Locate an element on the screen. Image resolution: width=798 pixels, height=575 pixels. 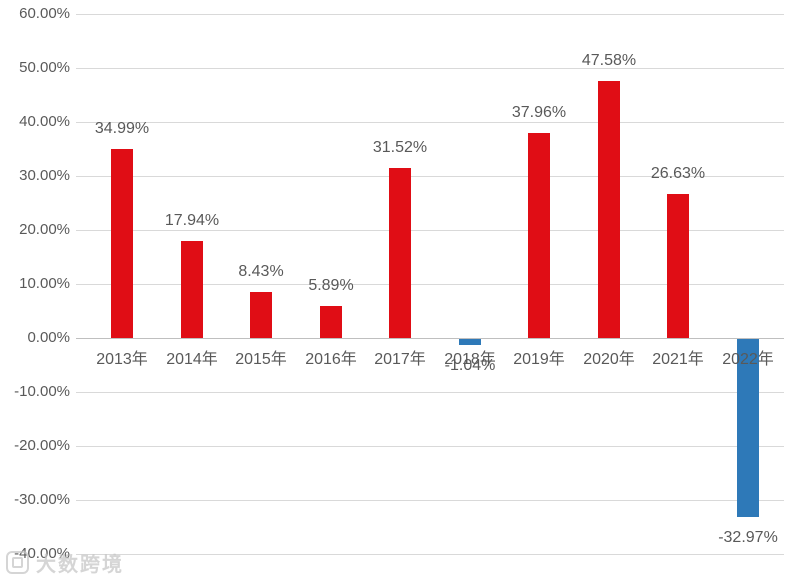
bar-2013年 is located at coordinates (122, 243).